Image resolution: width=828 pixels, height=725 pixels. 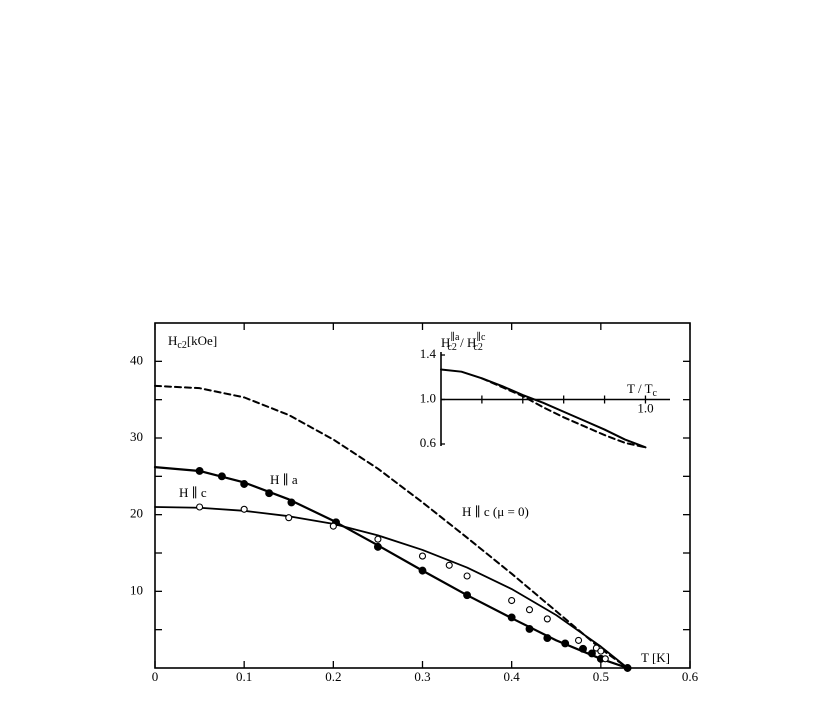 I want to click on x-tick-label: 0.3, so click(x=422, y=676).